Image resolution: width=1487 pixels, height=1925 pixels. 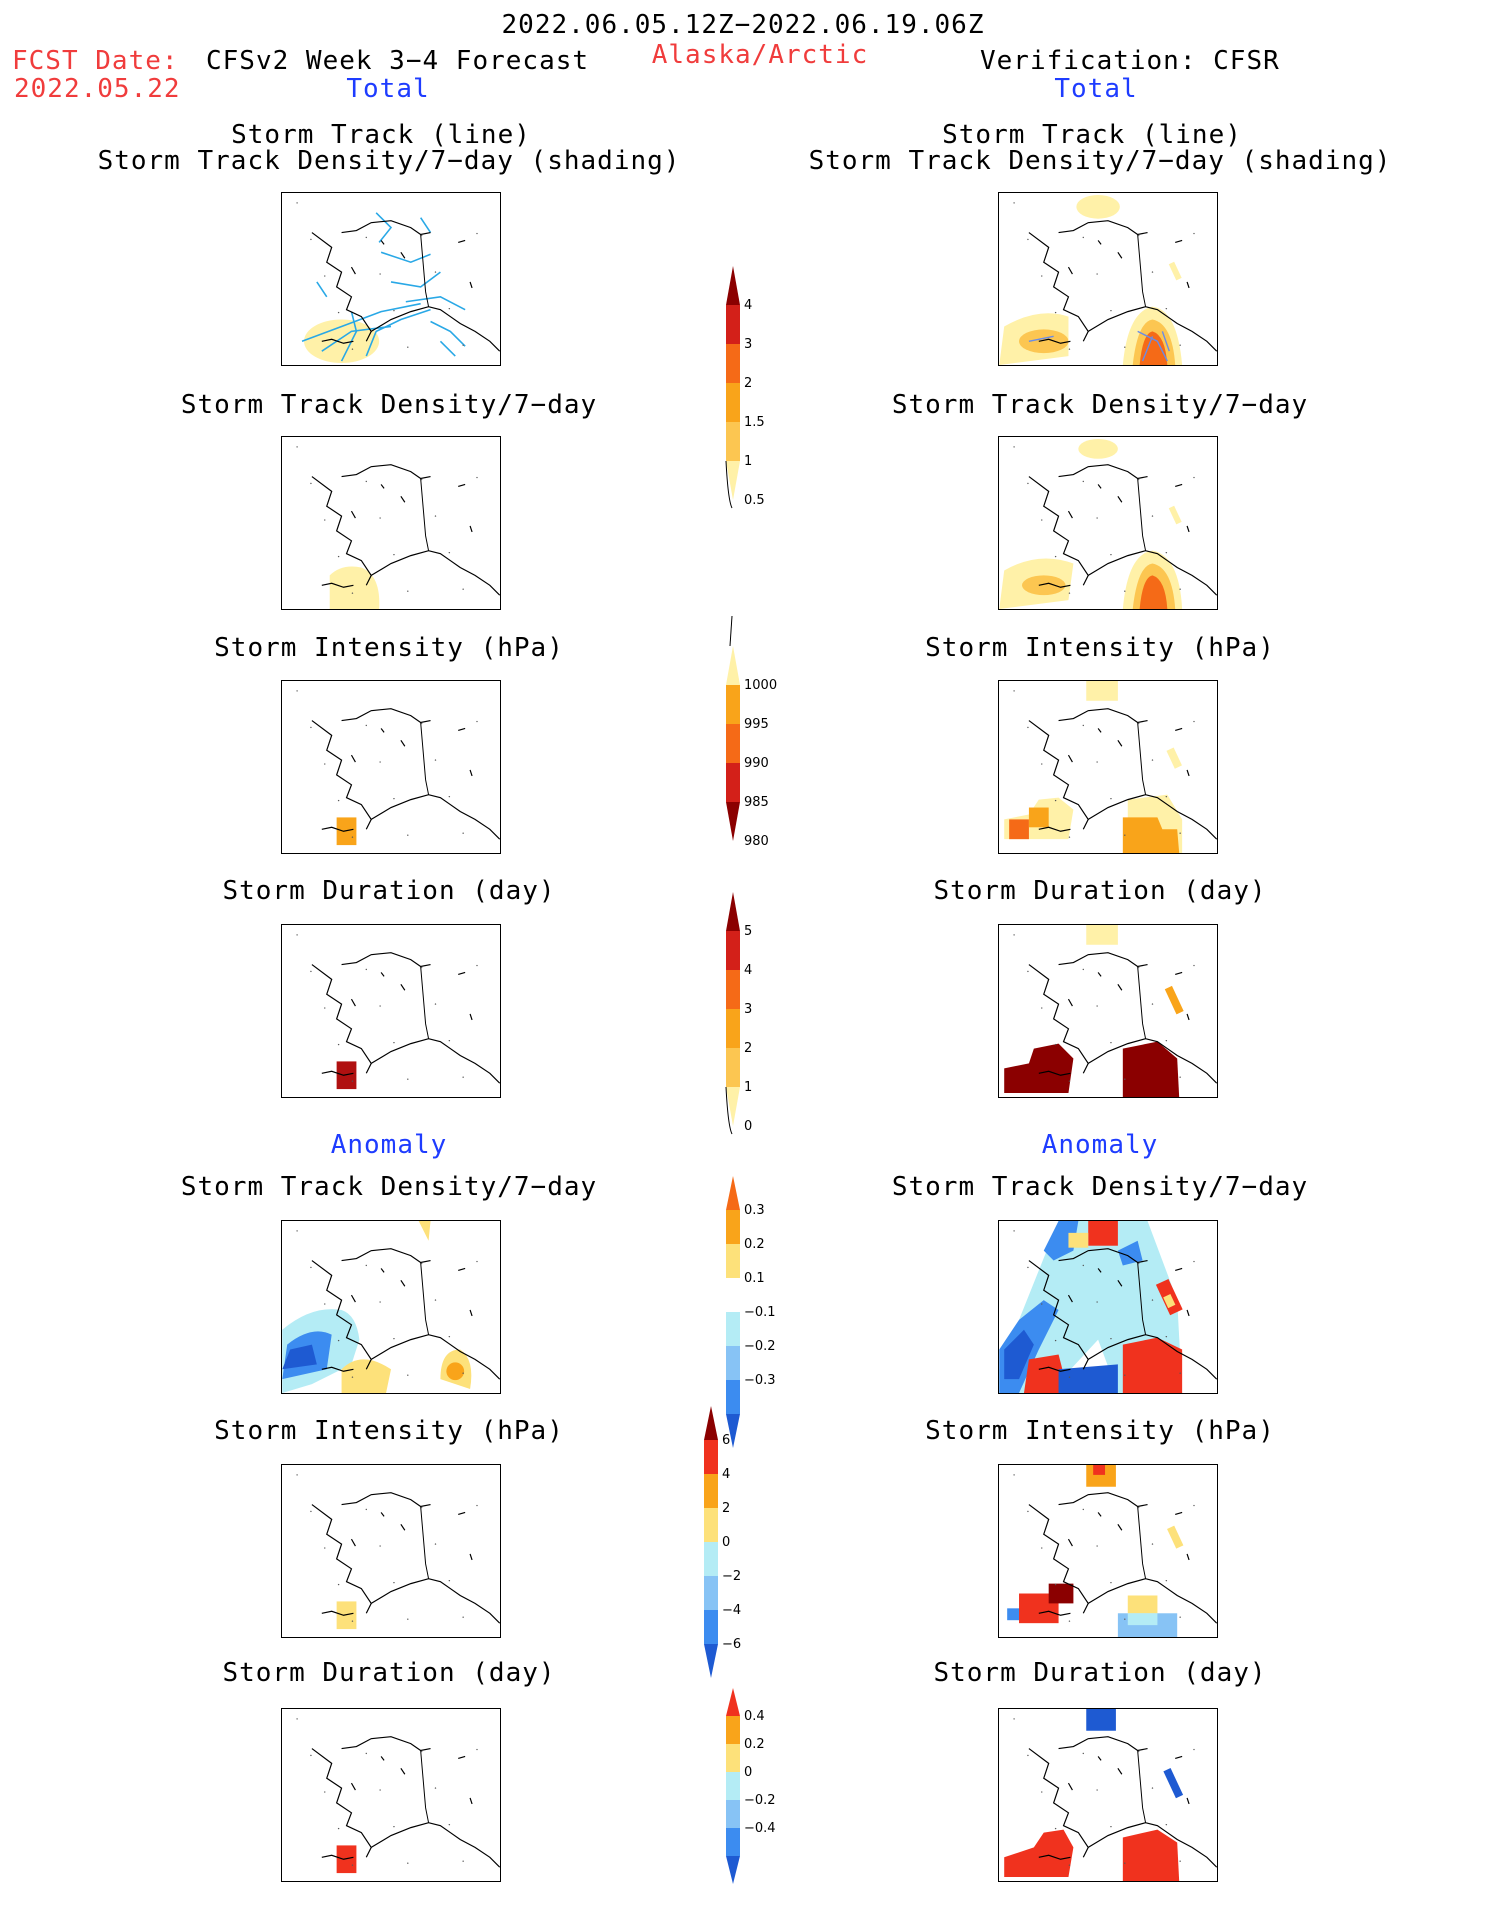 I want to click on colorbar-arrow-bottom, so click(x=733, y=821).